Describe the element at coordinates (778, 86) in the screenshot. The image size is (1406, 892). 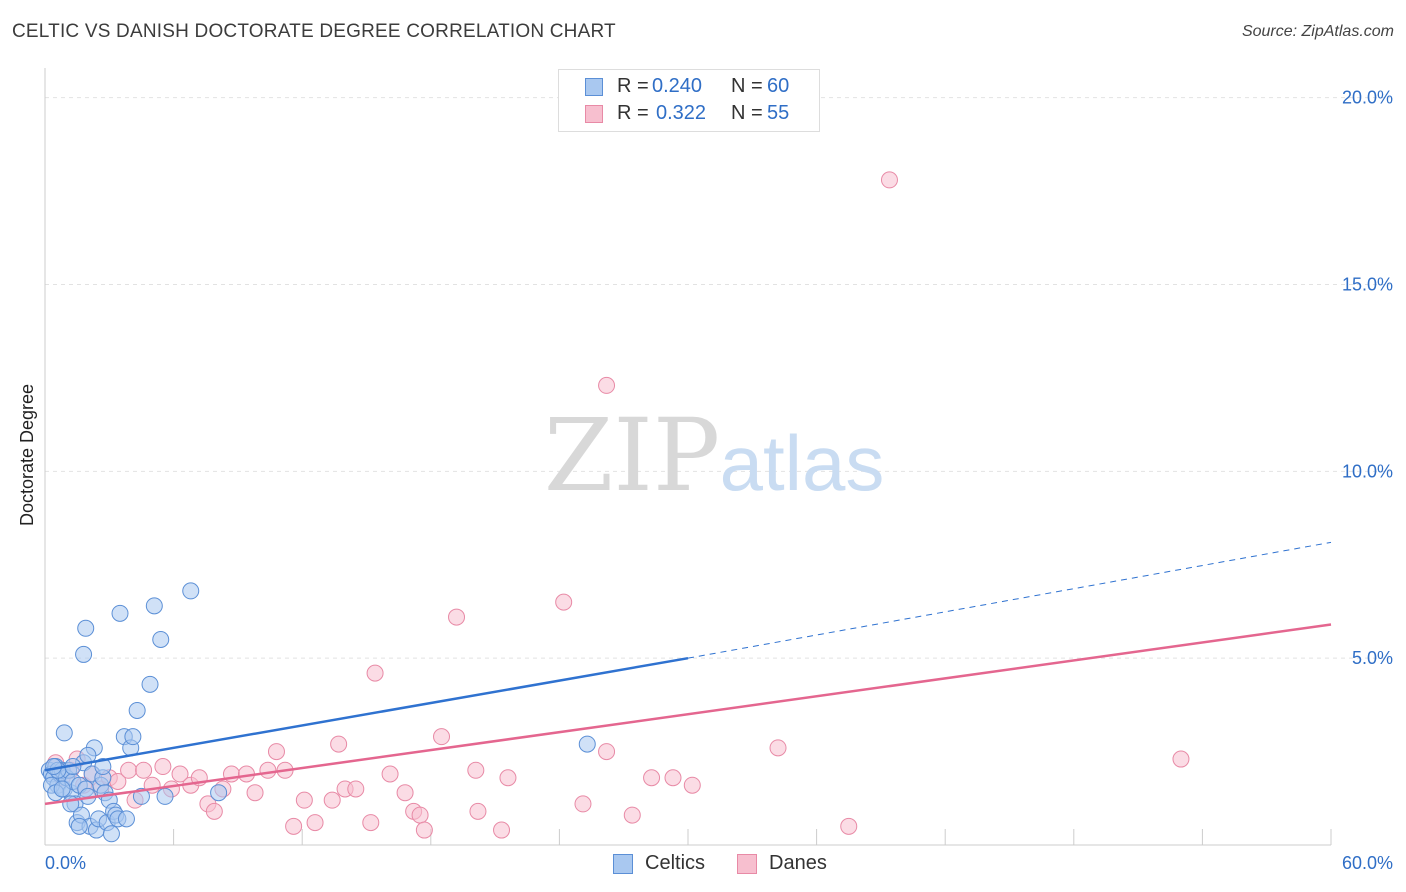
I see `n-value: 60` at that location.